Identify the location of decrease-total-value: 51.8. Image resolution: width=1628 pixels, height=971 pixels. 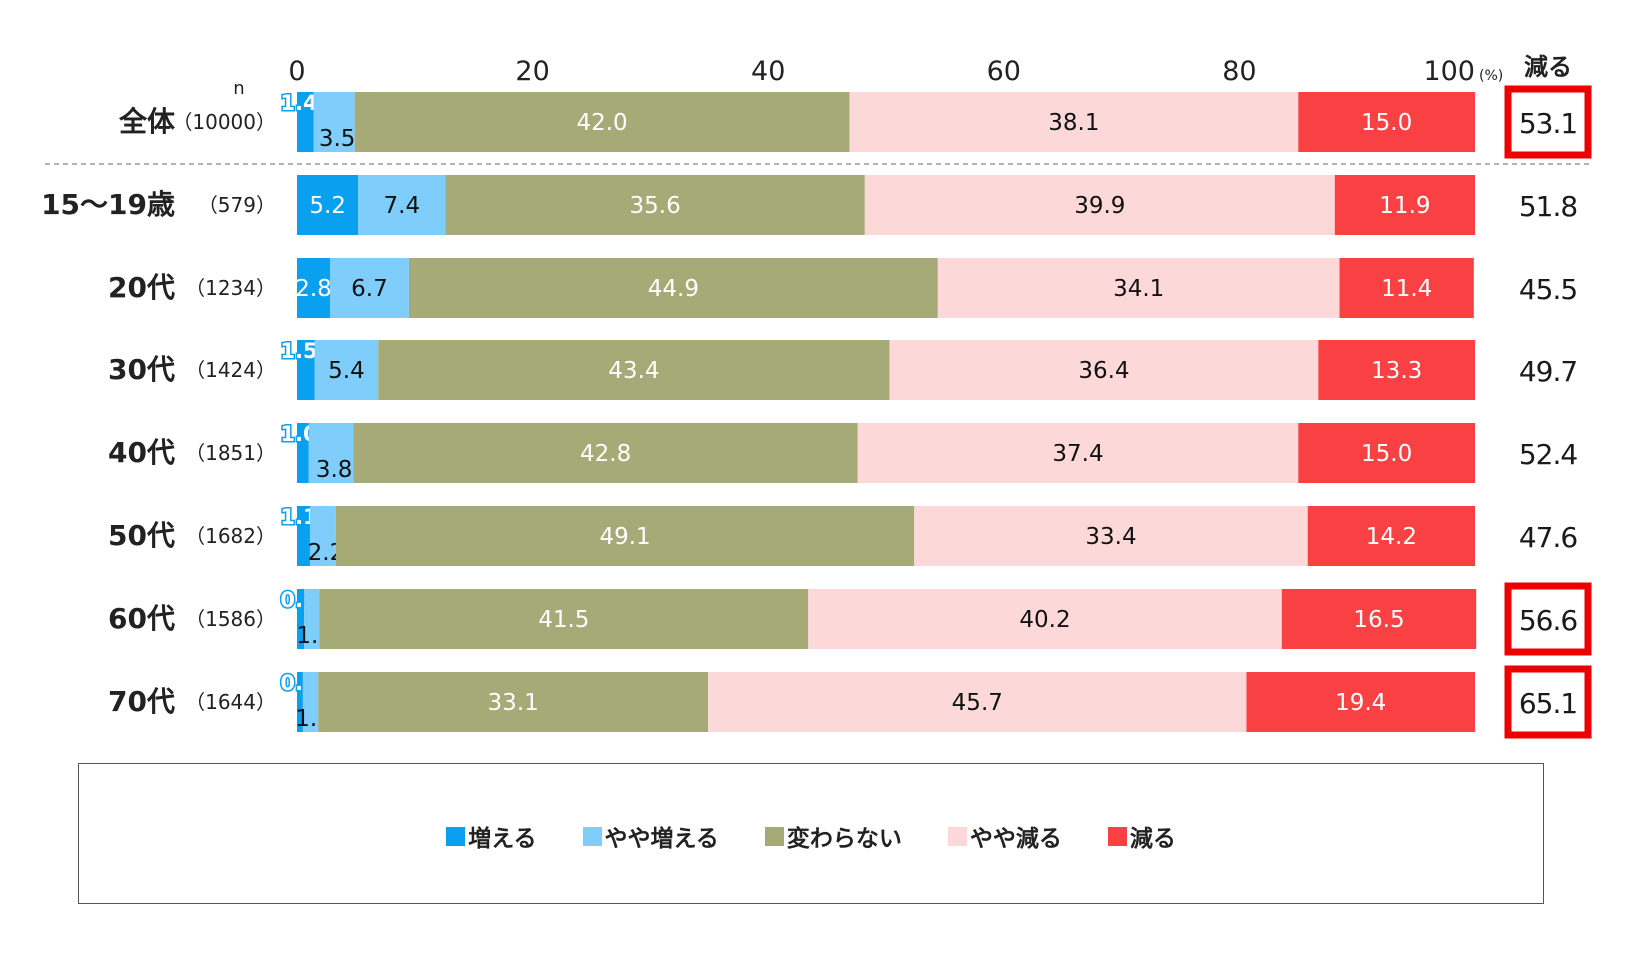
(1548, 206).